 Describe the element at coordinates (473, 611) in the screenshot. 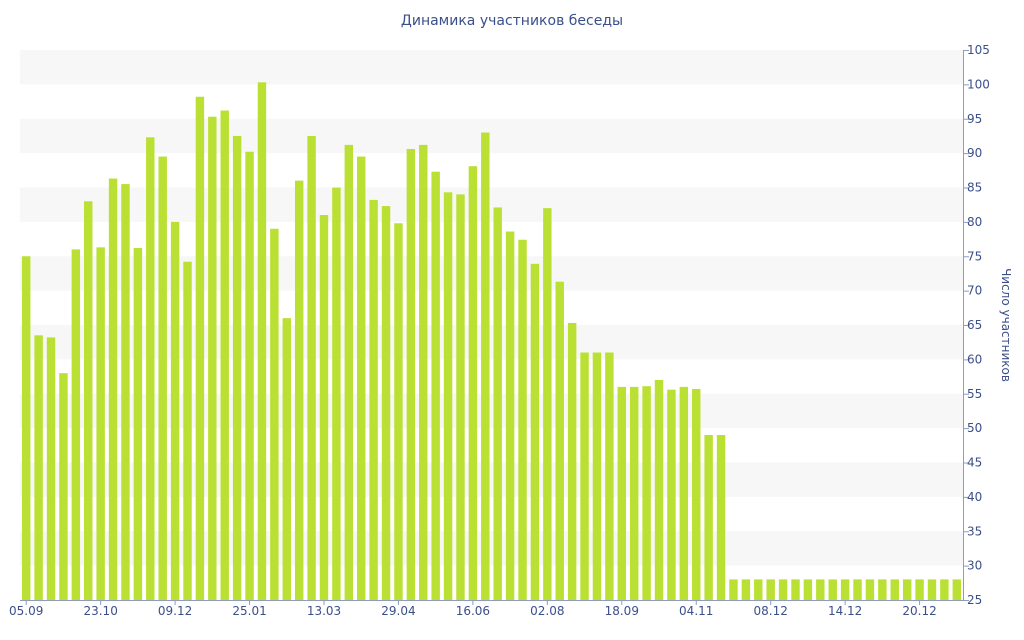

I see `x-tick-label: 16.06` at that location.